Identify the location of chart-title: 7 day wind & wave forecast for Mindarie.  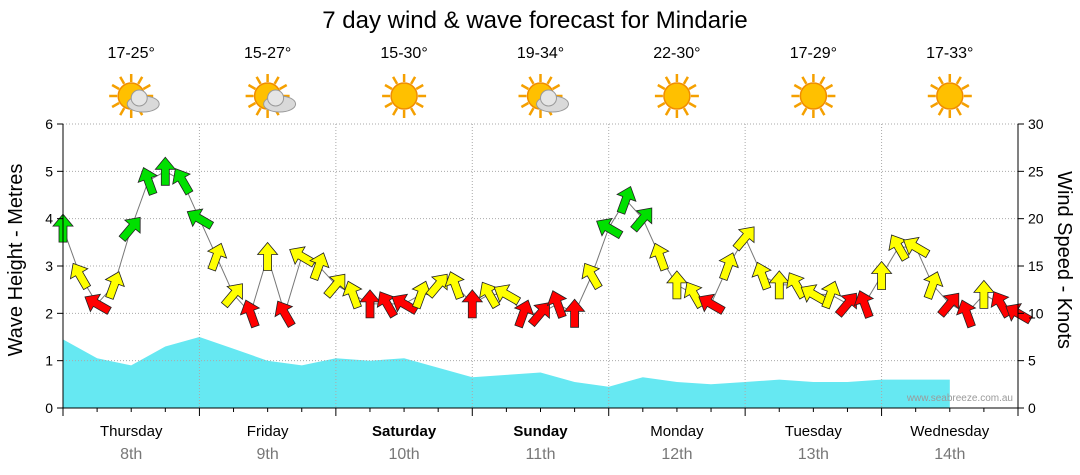
(535, 20).